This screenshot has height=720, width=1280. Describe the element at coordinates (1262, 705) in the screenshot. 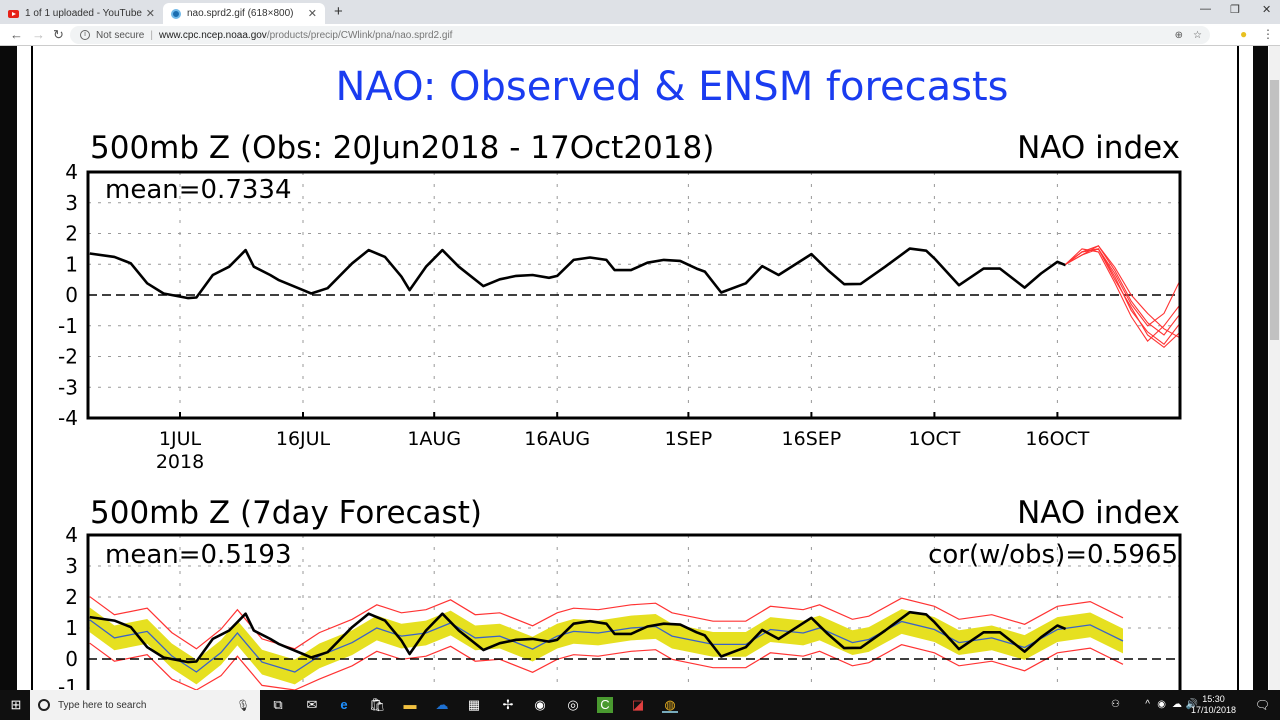

I see `notifications-icon: 🗨` at that location.